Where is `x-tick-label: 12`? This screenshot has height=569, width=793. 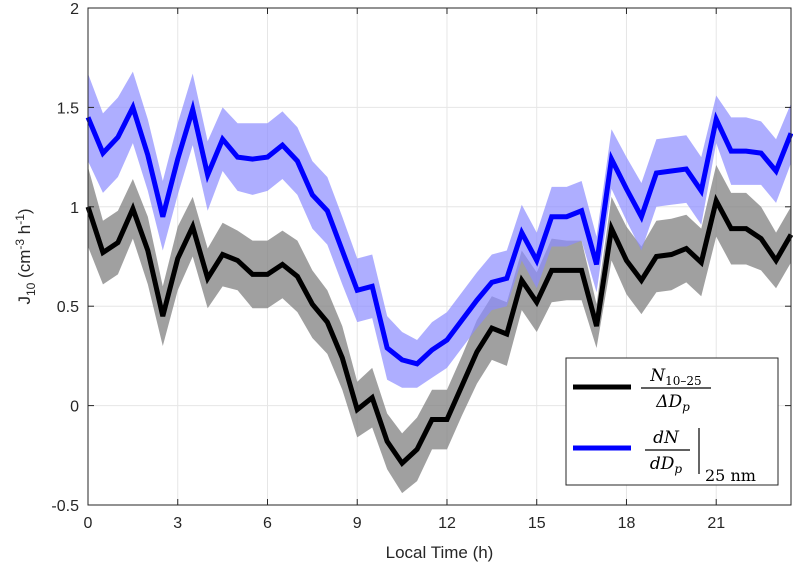 x-tick-label: 12 is located at coordinates (447, 523).